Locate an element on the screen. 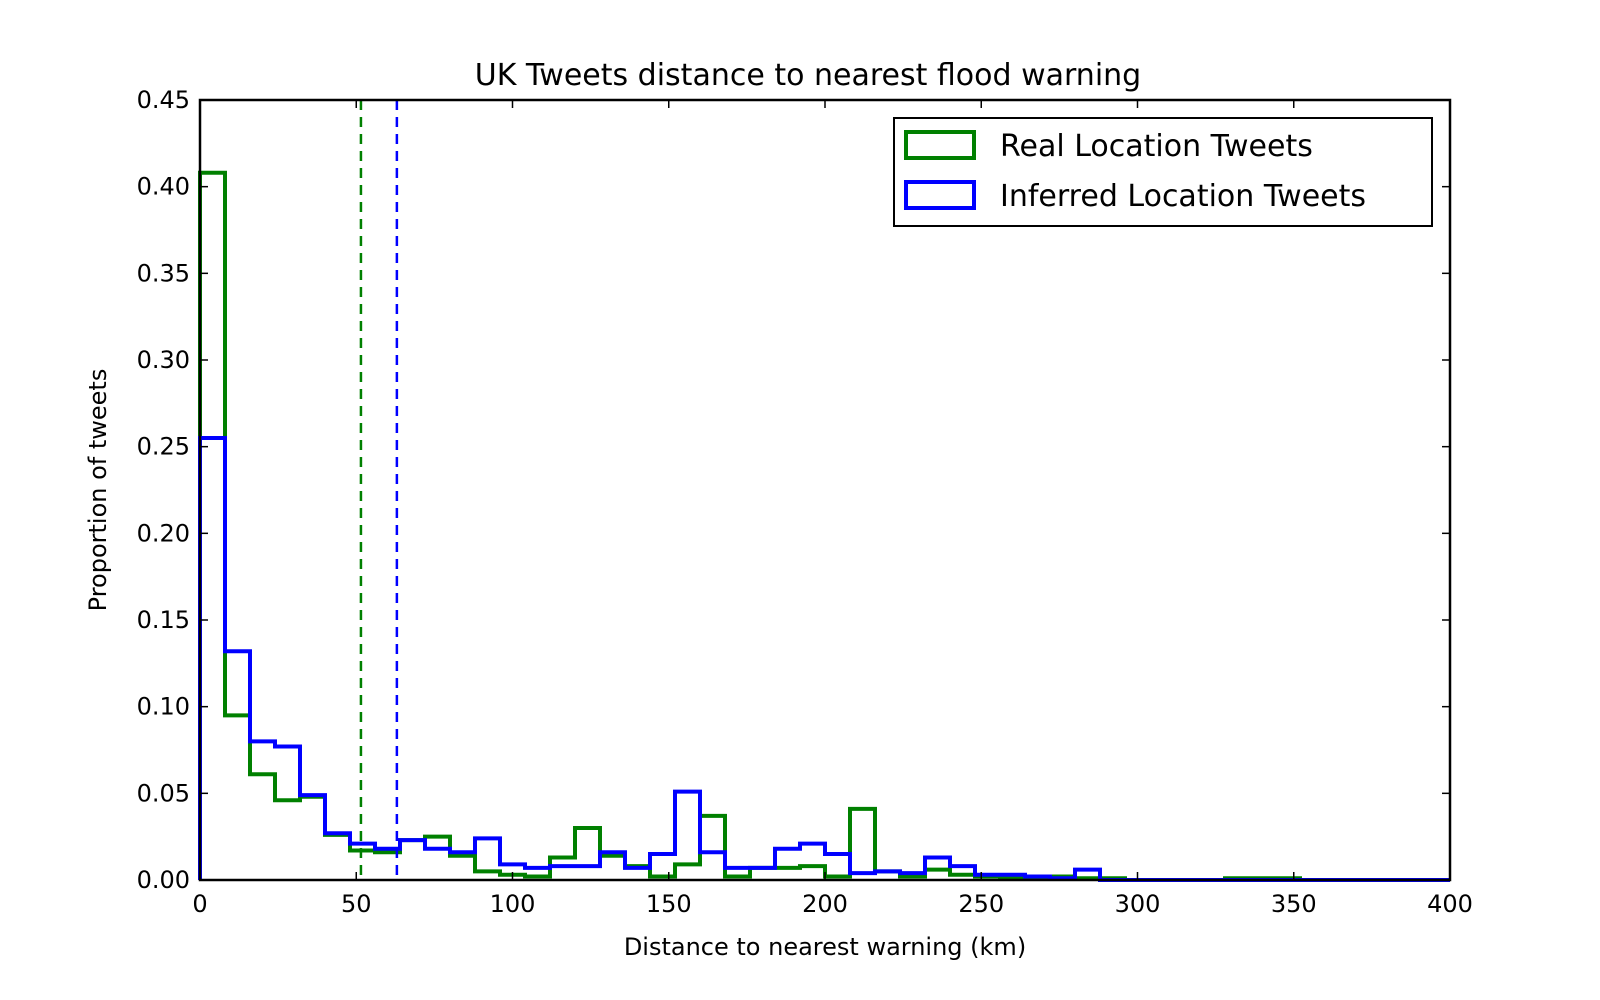 The width and height of the screenshot is (1600, 1000). legend-label-real: Real Location Tweets is located at coordinates (1156, 146).